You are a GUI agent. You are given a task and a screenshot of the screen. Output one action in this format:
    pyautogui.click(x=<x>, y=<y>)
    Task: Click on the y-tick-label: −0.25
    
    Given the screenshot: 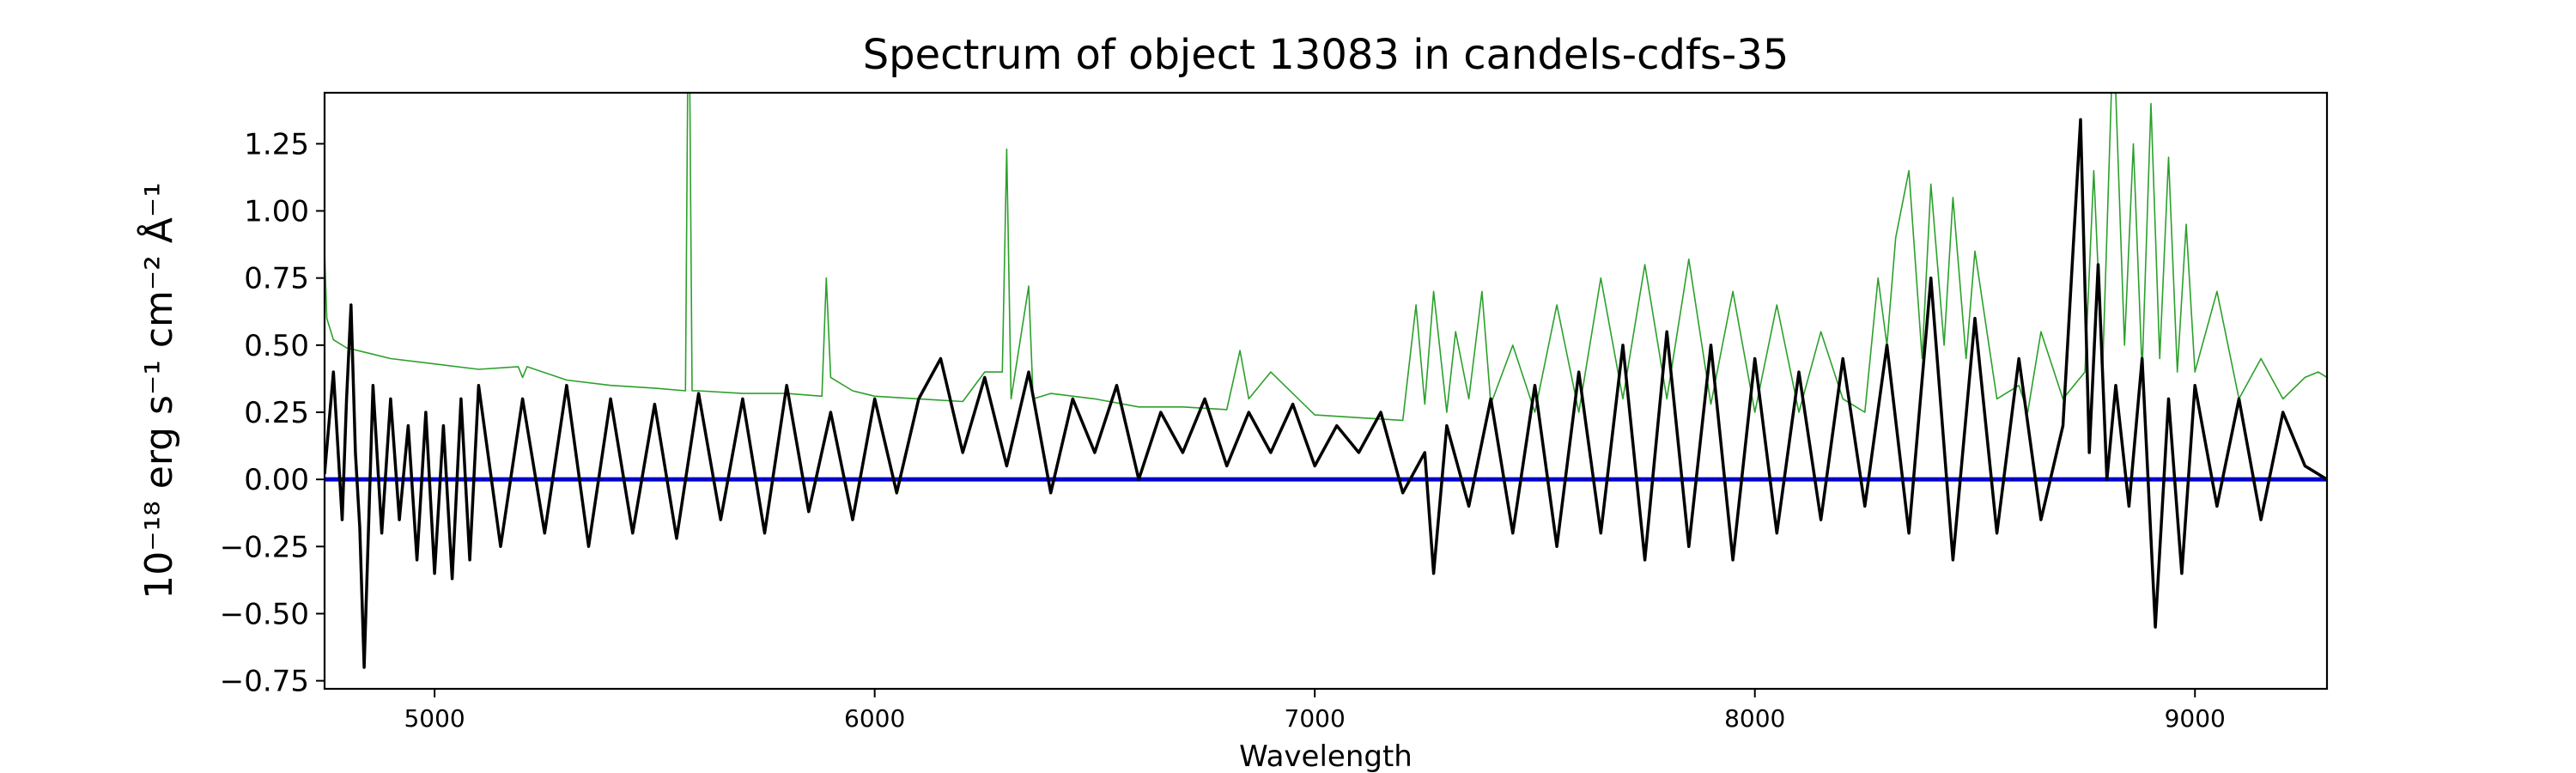 What is the action you would take?
    pyautogui.click(x=264, y=547)
    